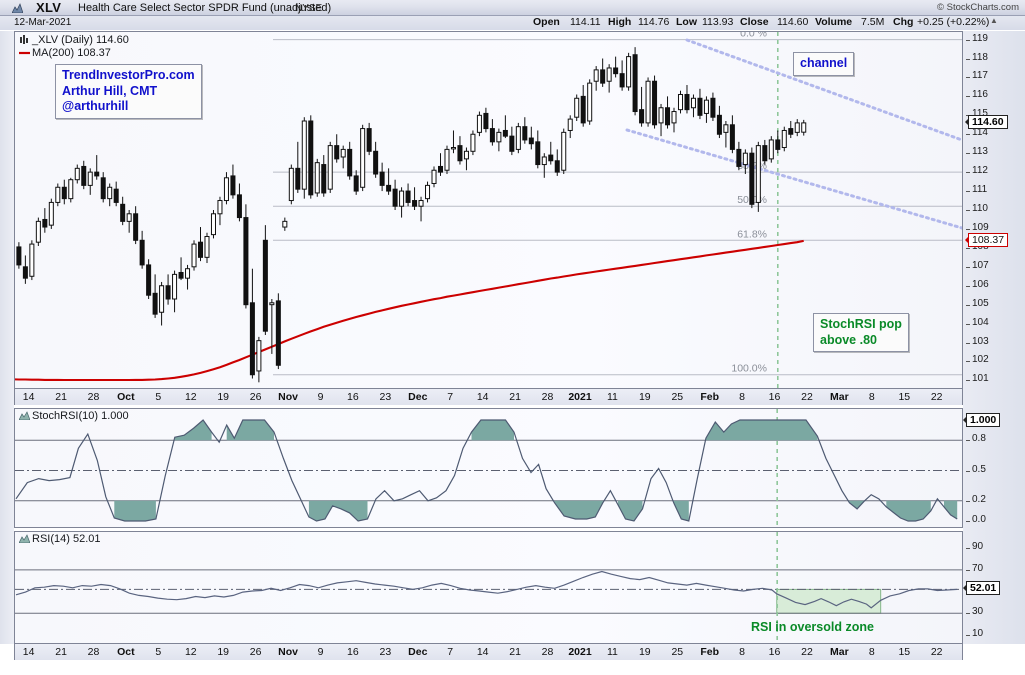  Describe the element at coordinates (981, 588) in the screenshot. I see `rsi-value-tag: 52.01` at that location.